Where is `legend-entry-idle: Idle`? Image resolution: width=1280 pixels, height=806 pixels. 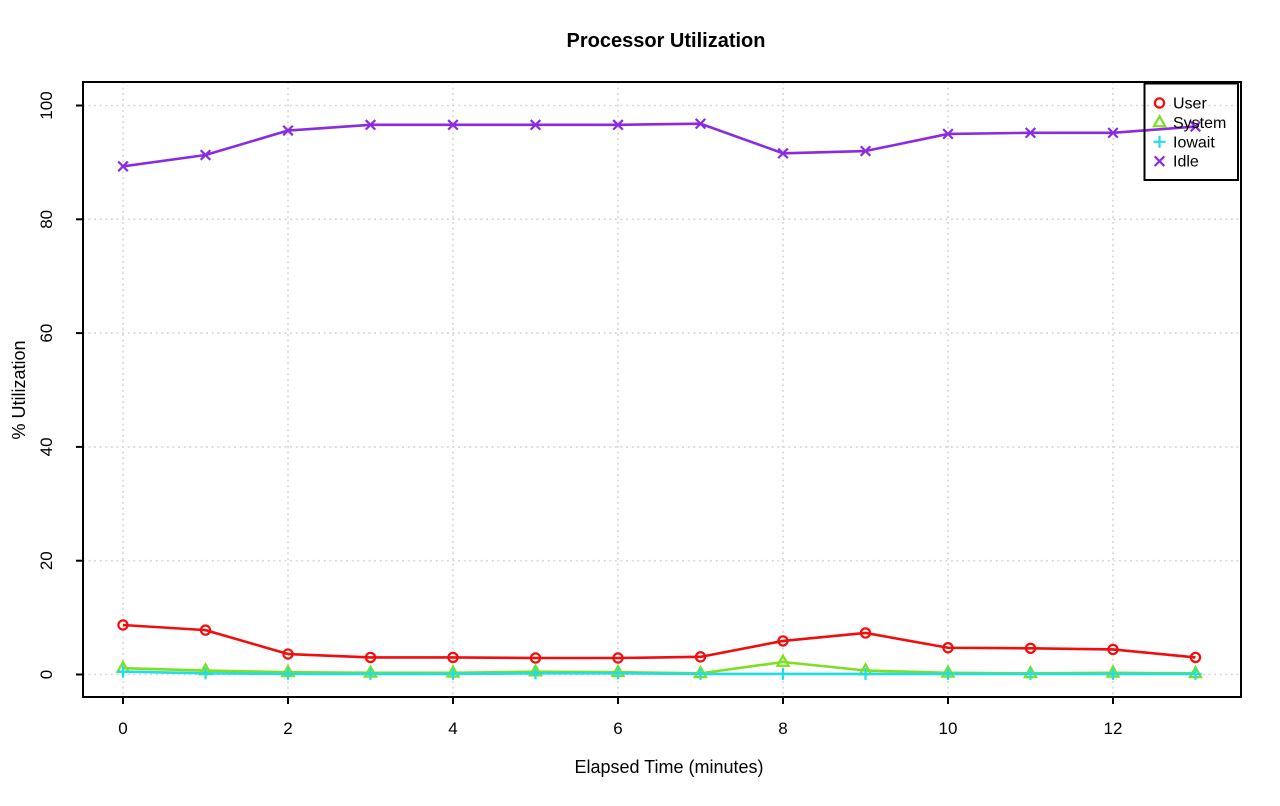
legend-entry-idle: Idle is located at coordinates (1176, 162).